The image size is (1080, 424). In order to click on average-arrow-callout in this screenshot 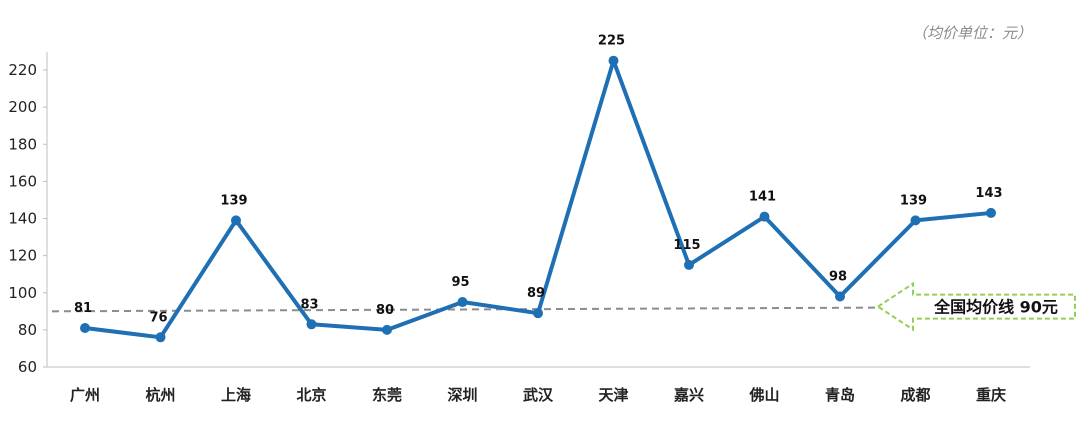, I will do `click(976, 306)`.